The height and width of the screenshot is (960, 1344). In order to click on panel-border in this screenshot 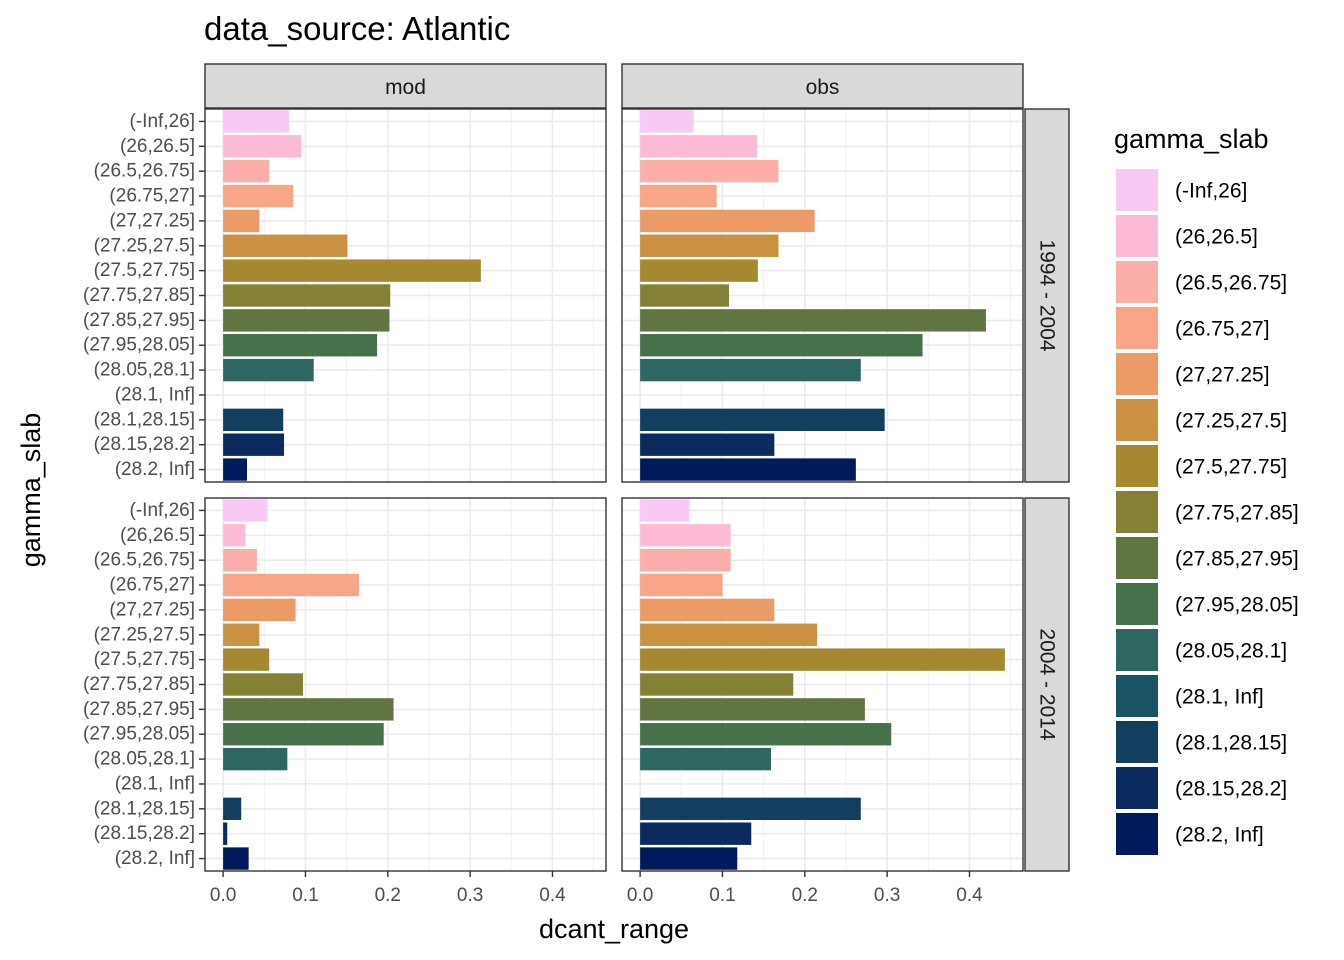, I will do `click(822, 295)`.